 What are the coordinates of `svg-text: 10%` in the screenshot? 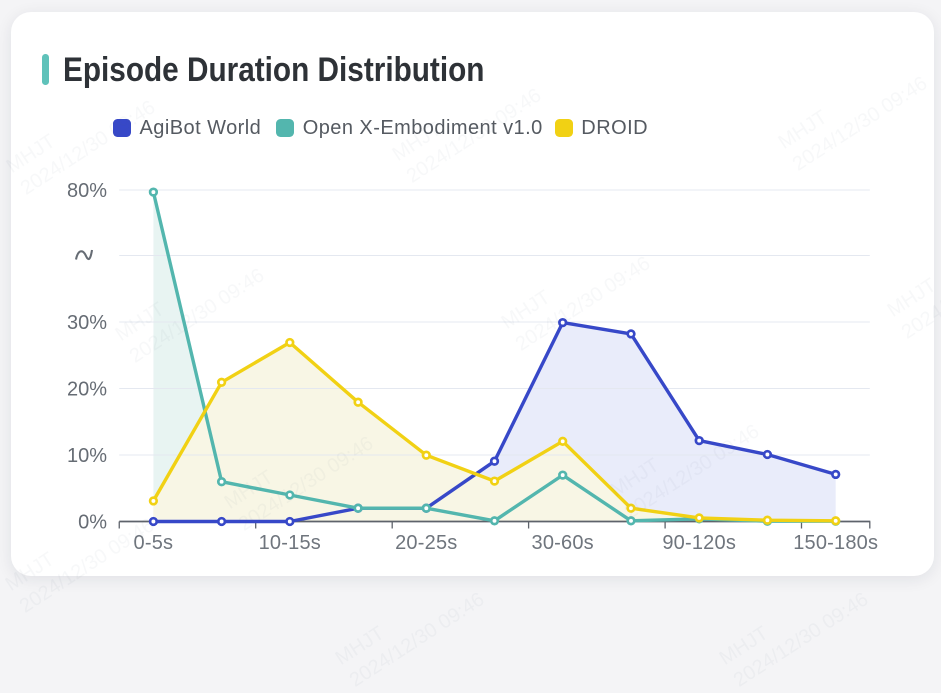 It's located at (87, 456).